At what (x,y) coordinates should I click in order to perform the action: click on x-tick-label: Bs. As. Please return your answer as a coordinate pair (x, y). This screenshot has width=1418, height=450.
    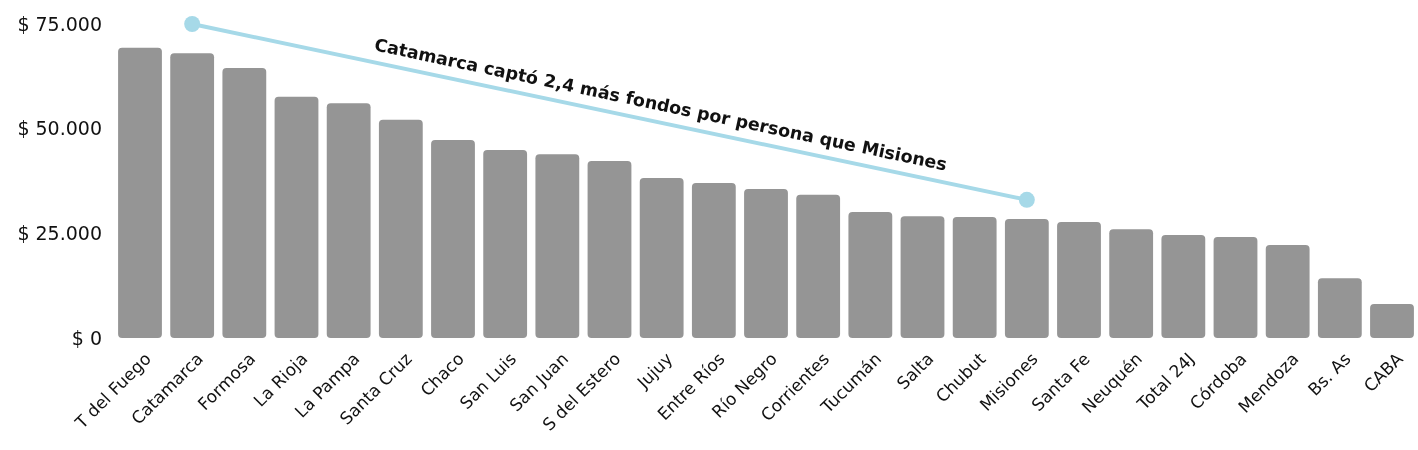
    Looking at the image, I should click on (1329, 374).